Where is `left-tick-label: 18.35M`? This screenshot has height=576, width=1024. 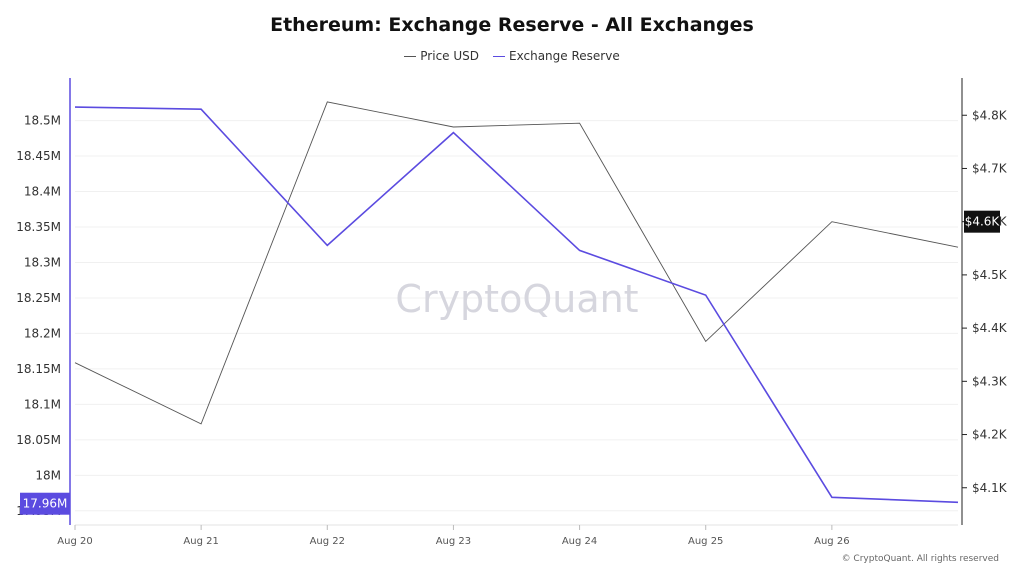
left-tick-label: 18.35M is located at coordinates (38, 227).